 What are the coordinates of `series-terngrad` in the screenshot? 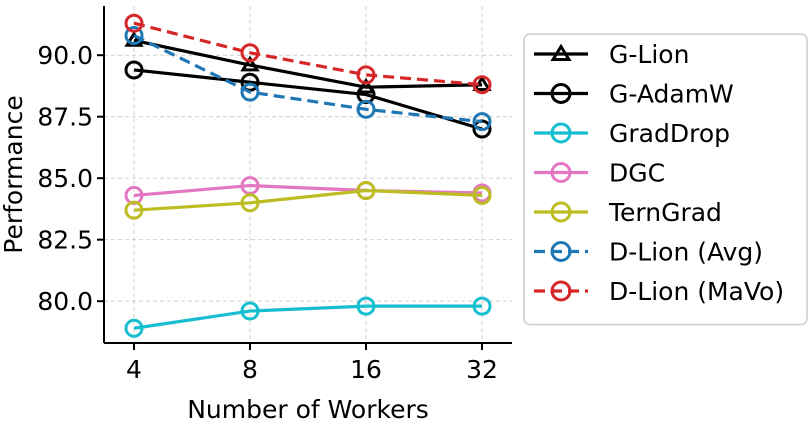 It's located at (308, 200).